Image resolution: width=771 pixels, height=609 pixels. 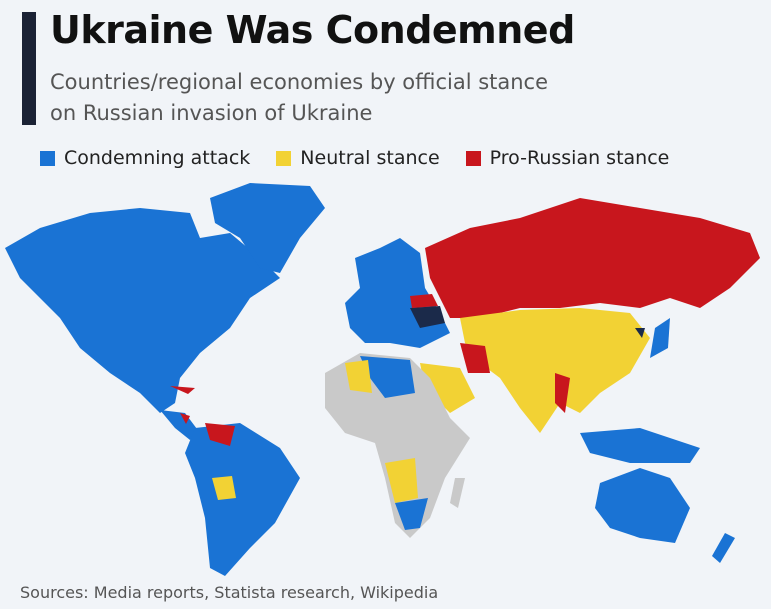 I want to click on australia, so click(x=642, y=505).